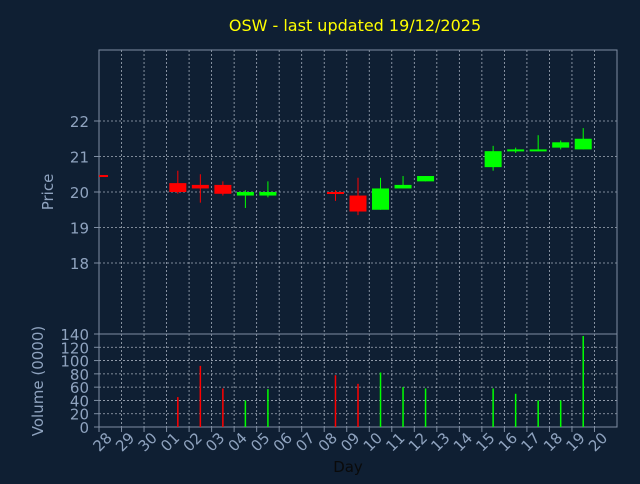 This screenshot has height=484, width=640. I want to click on day-axis-label: Day, so click(348, 467).